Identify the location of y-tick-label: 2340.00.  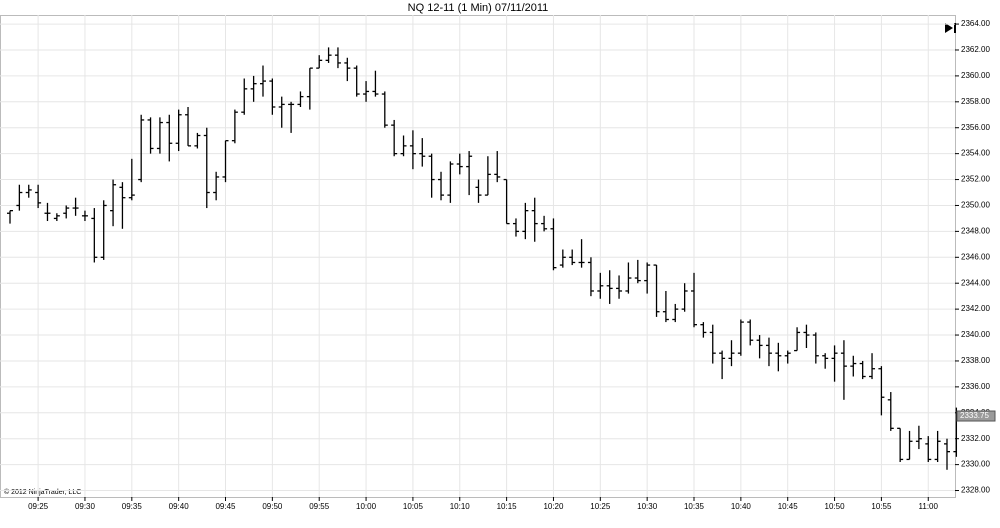
(975, 334).